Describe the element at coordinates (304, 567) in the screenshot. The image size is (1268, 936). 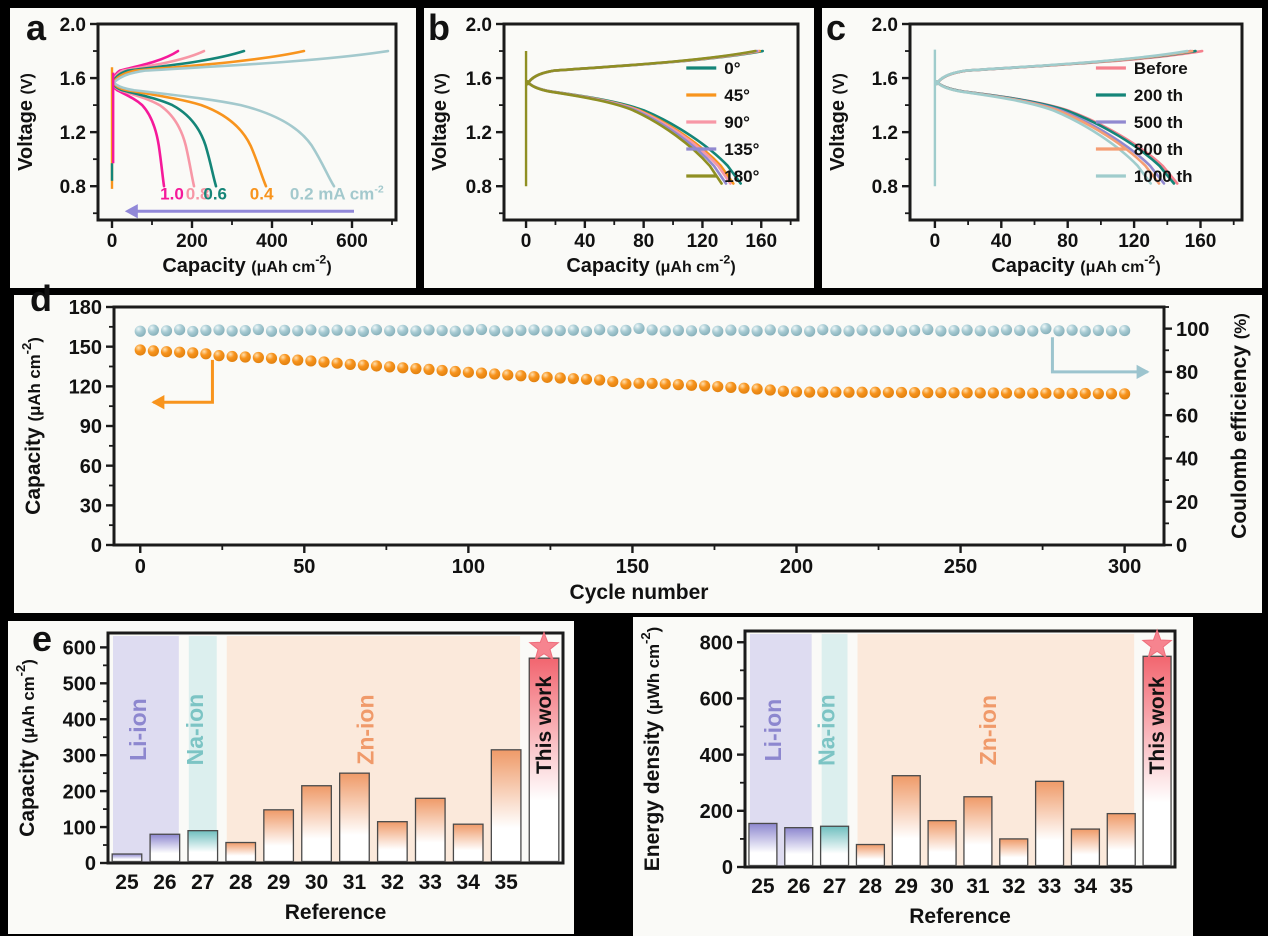
I see `svg-text: 50` at that location.